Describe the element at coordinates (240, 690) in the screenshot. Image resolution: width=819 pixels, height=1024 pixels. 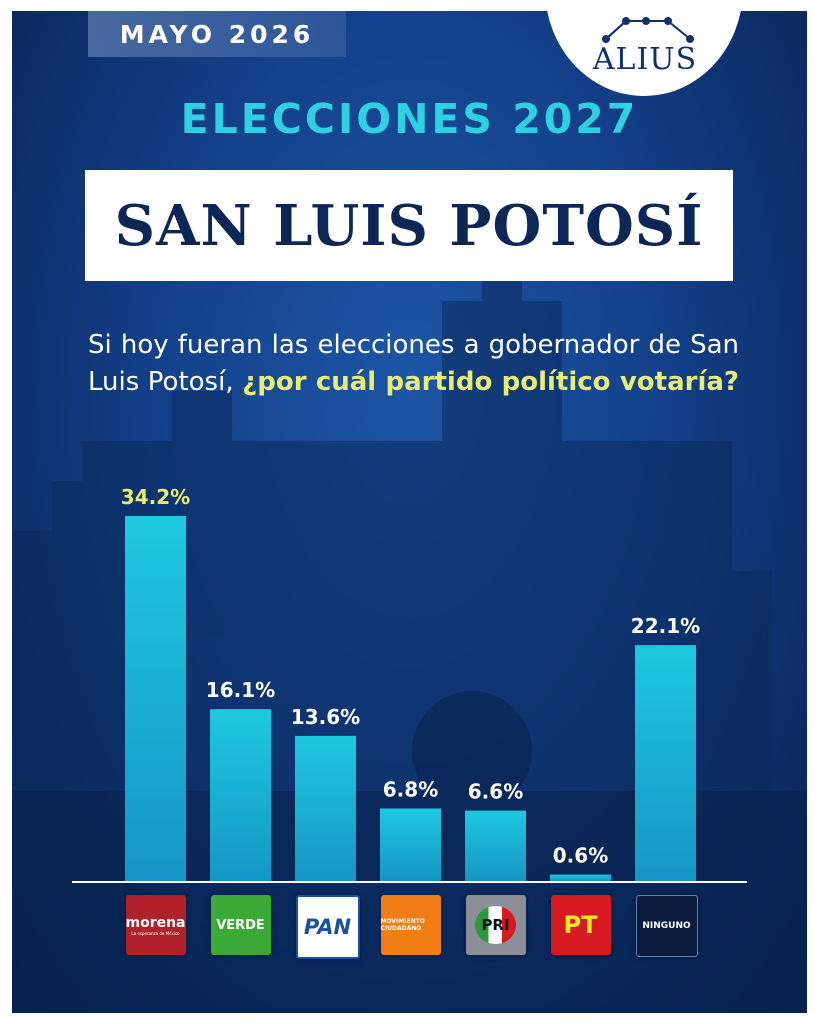
I see `data-label-1: 16.1%` at that location.